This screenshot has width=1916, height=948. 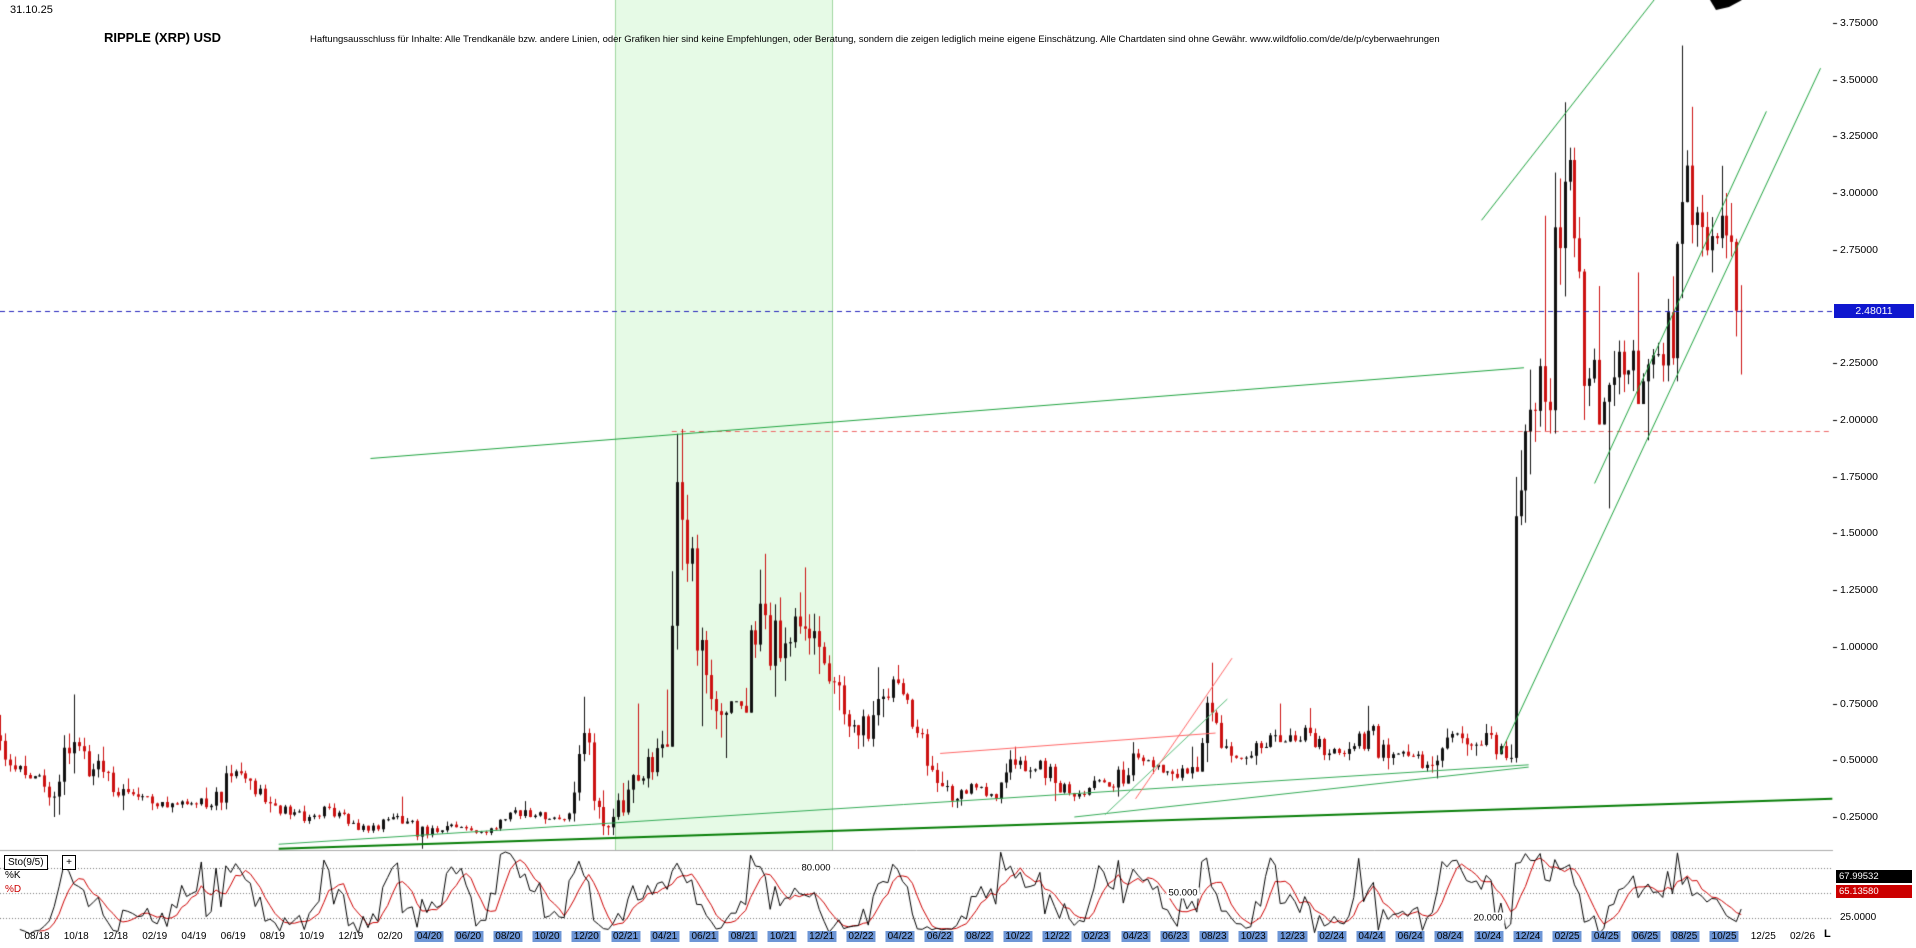 I want to click on x-axis-label: 12/20, so click(x=586, y=936).